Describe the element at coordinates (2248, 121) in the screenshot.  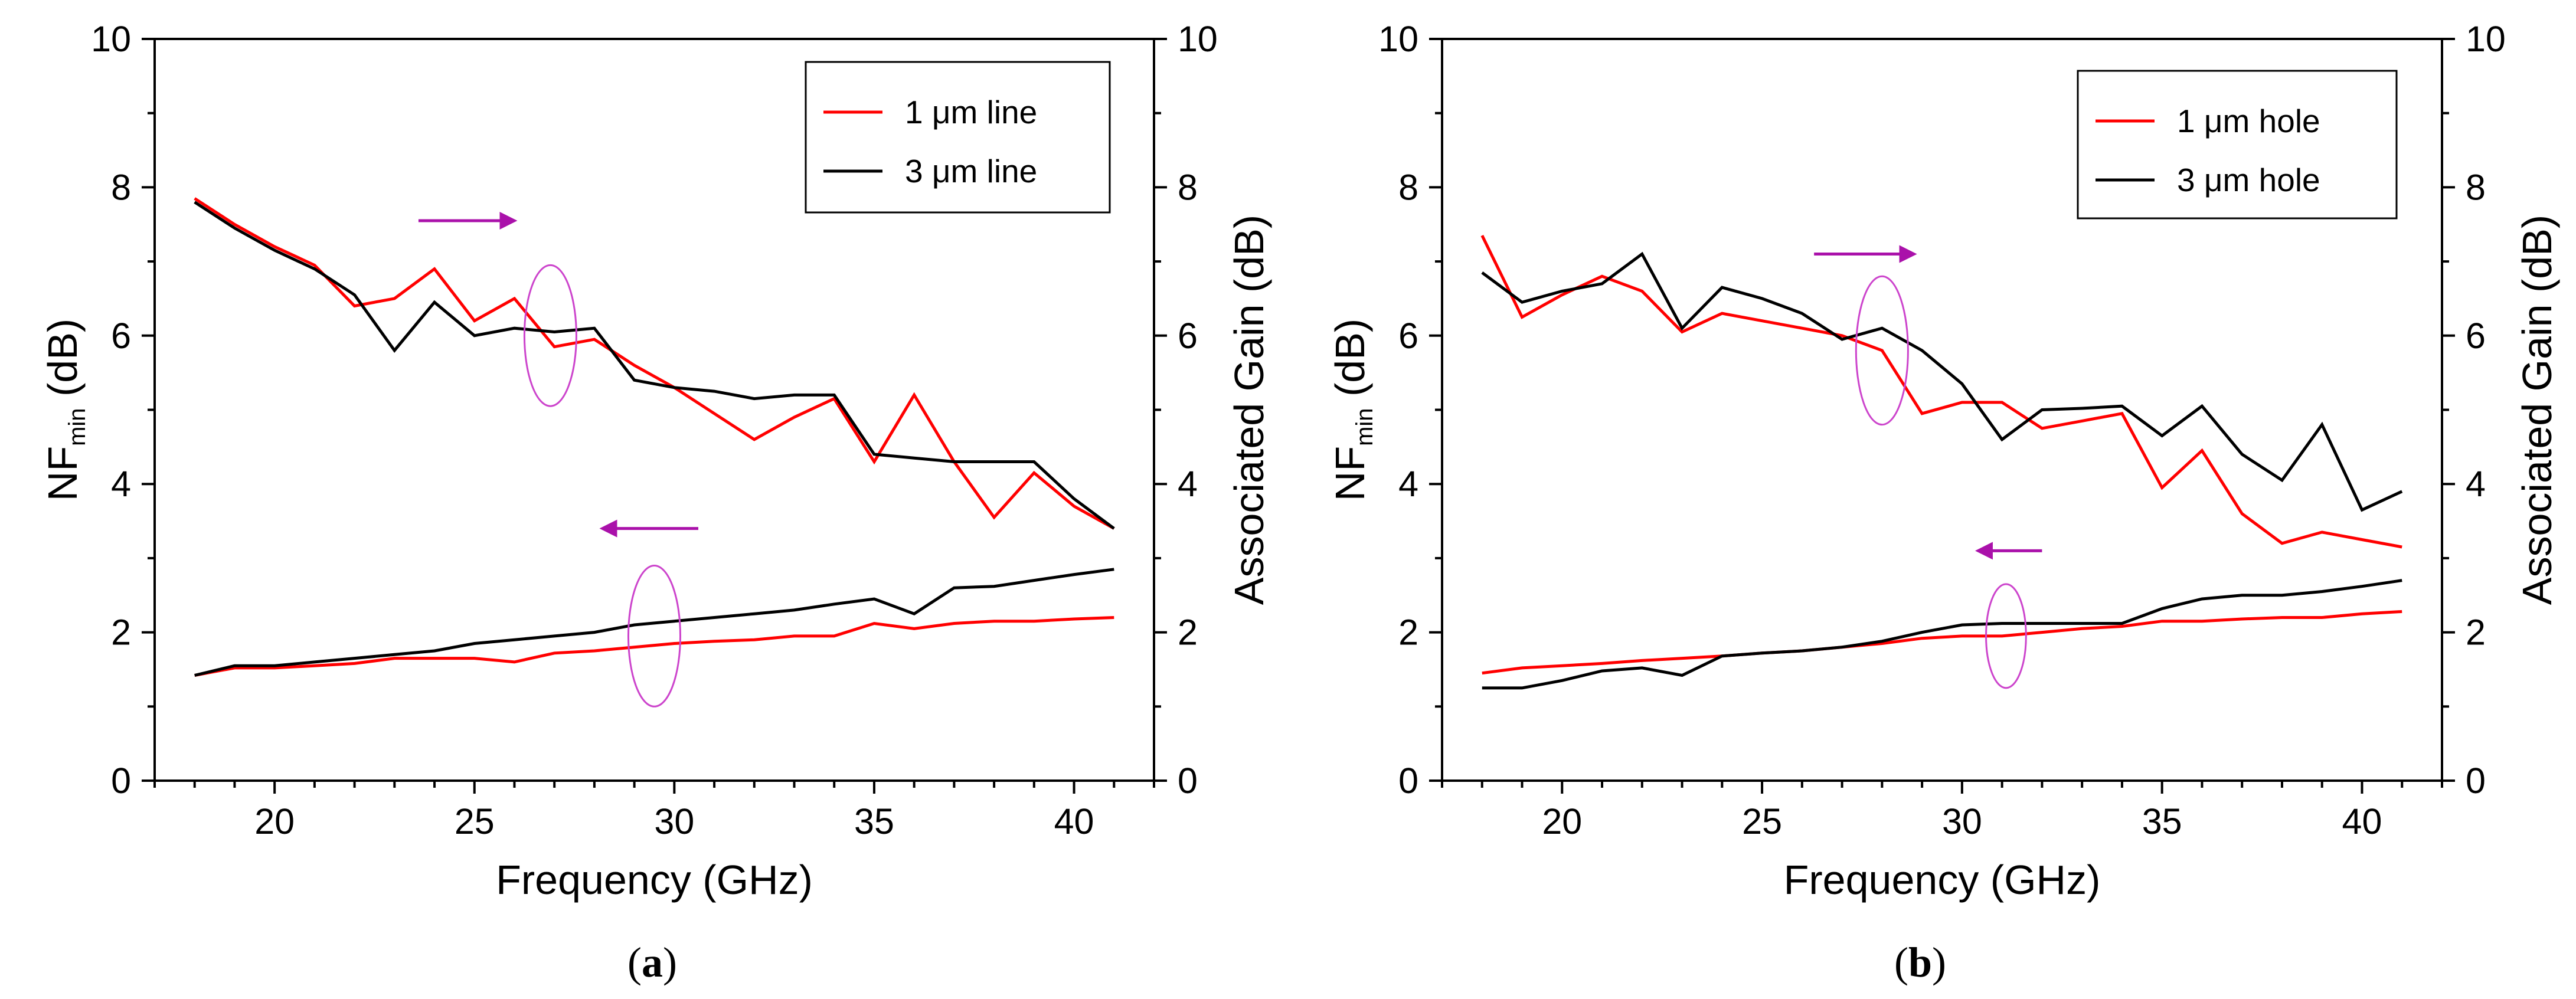
I see `legend-label: 1 μm hole` at that location.